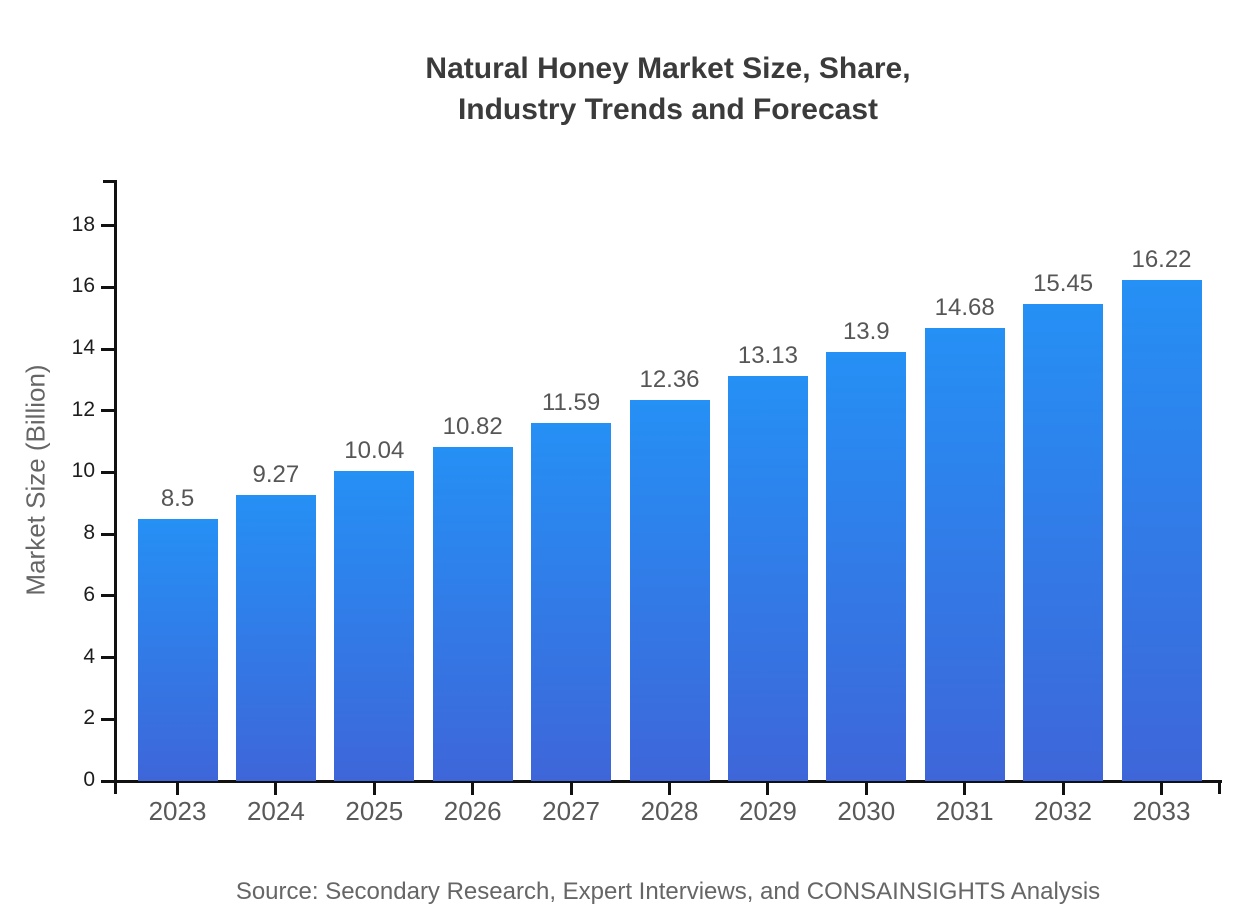 This screenshot has height=920, width=1260. What do you see at coordinates (571, 811) in the screenshot?
I see `x-tick-label: 2027` at bounding box center [571, 811].